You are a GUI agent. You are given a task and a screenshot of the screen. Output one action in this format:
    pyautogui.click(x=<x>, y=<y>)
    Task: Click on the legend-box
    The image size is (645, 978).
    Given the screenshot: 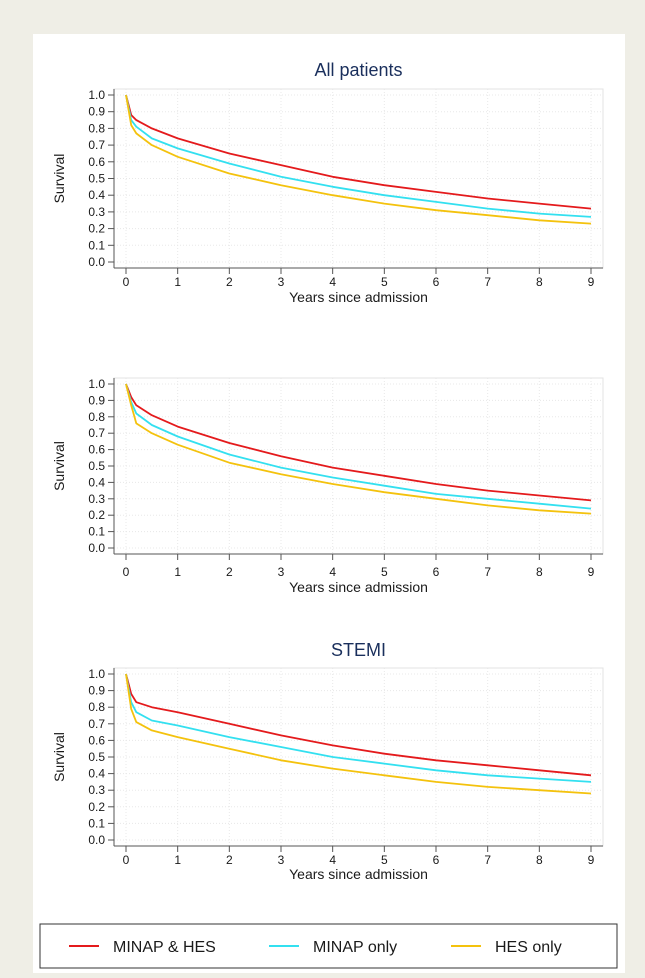 What is the action you would take?
    pyautogui.click(x=328, y=946)
    